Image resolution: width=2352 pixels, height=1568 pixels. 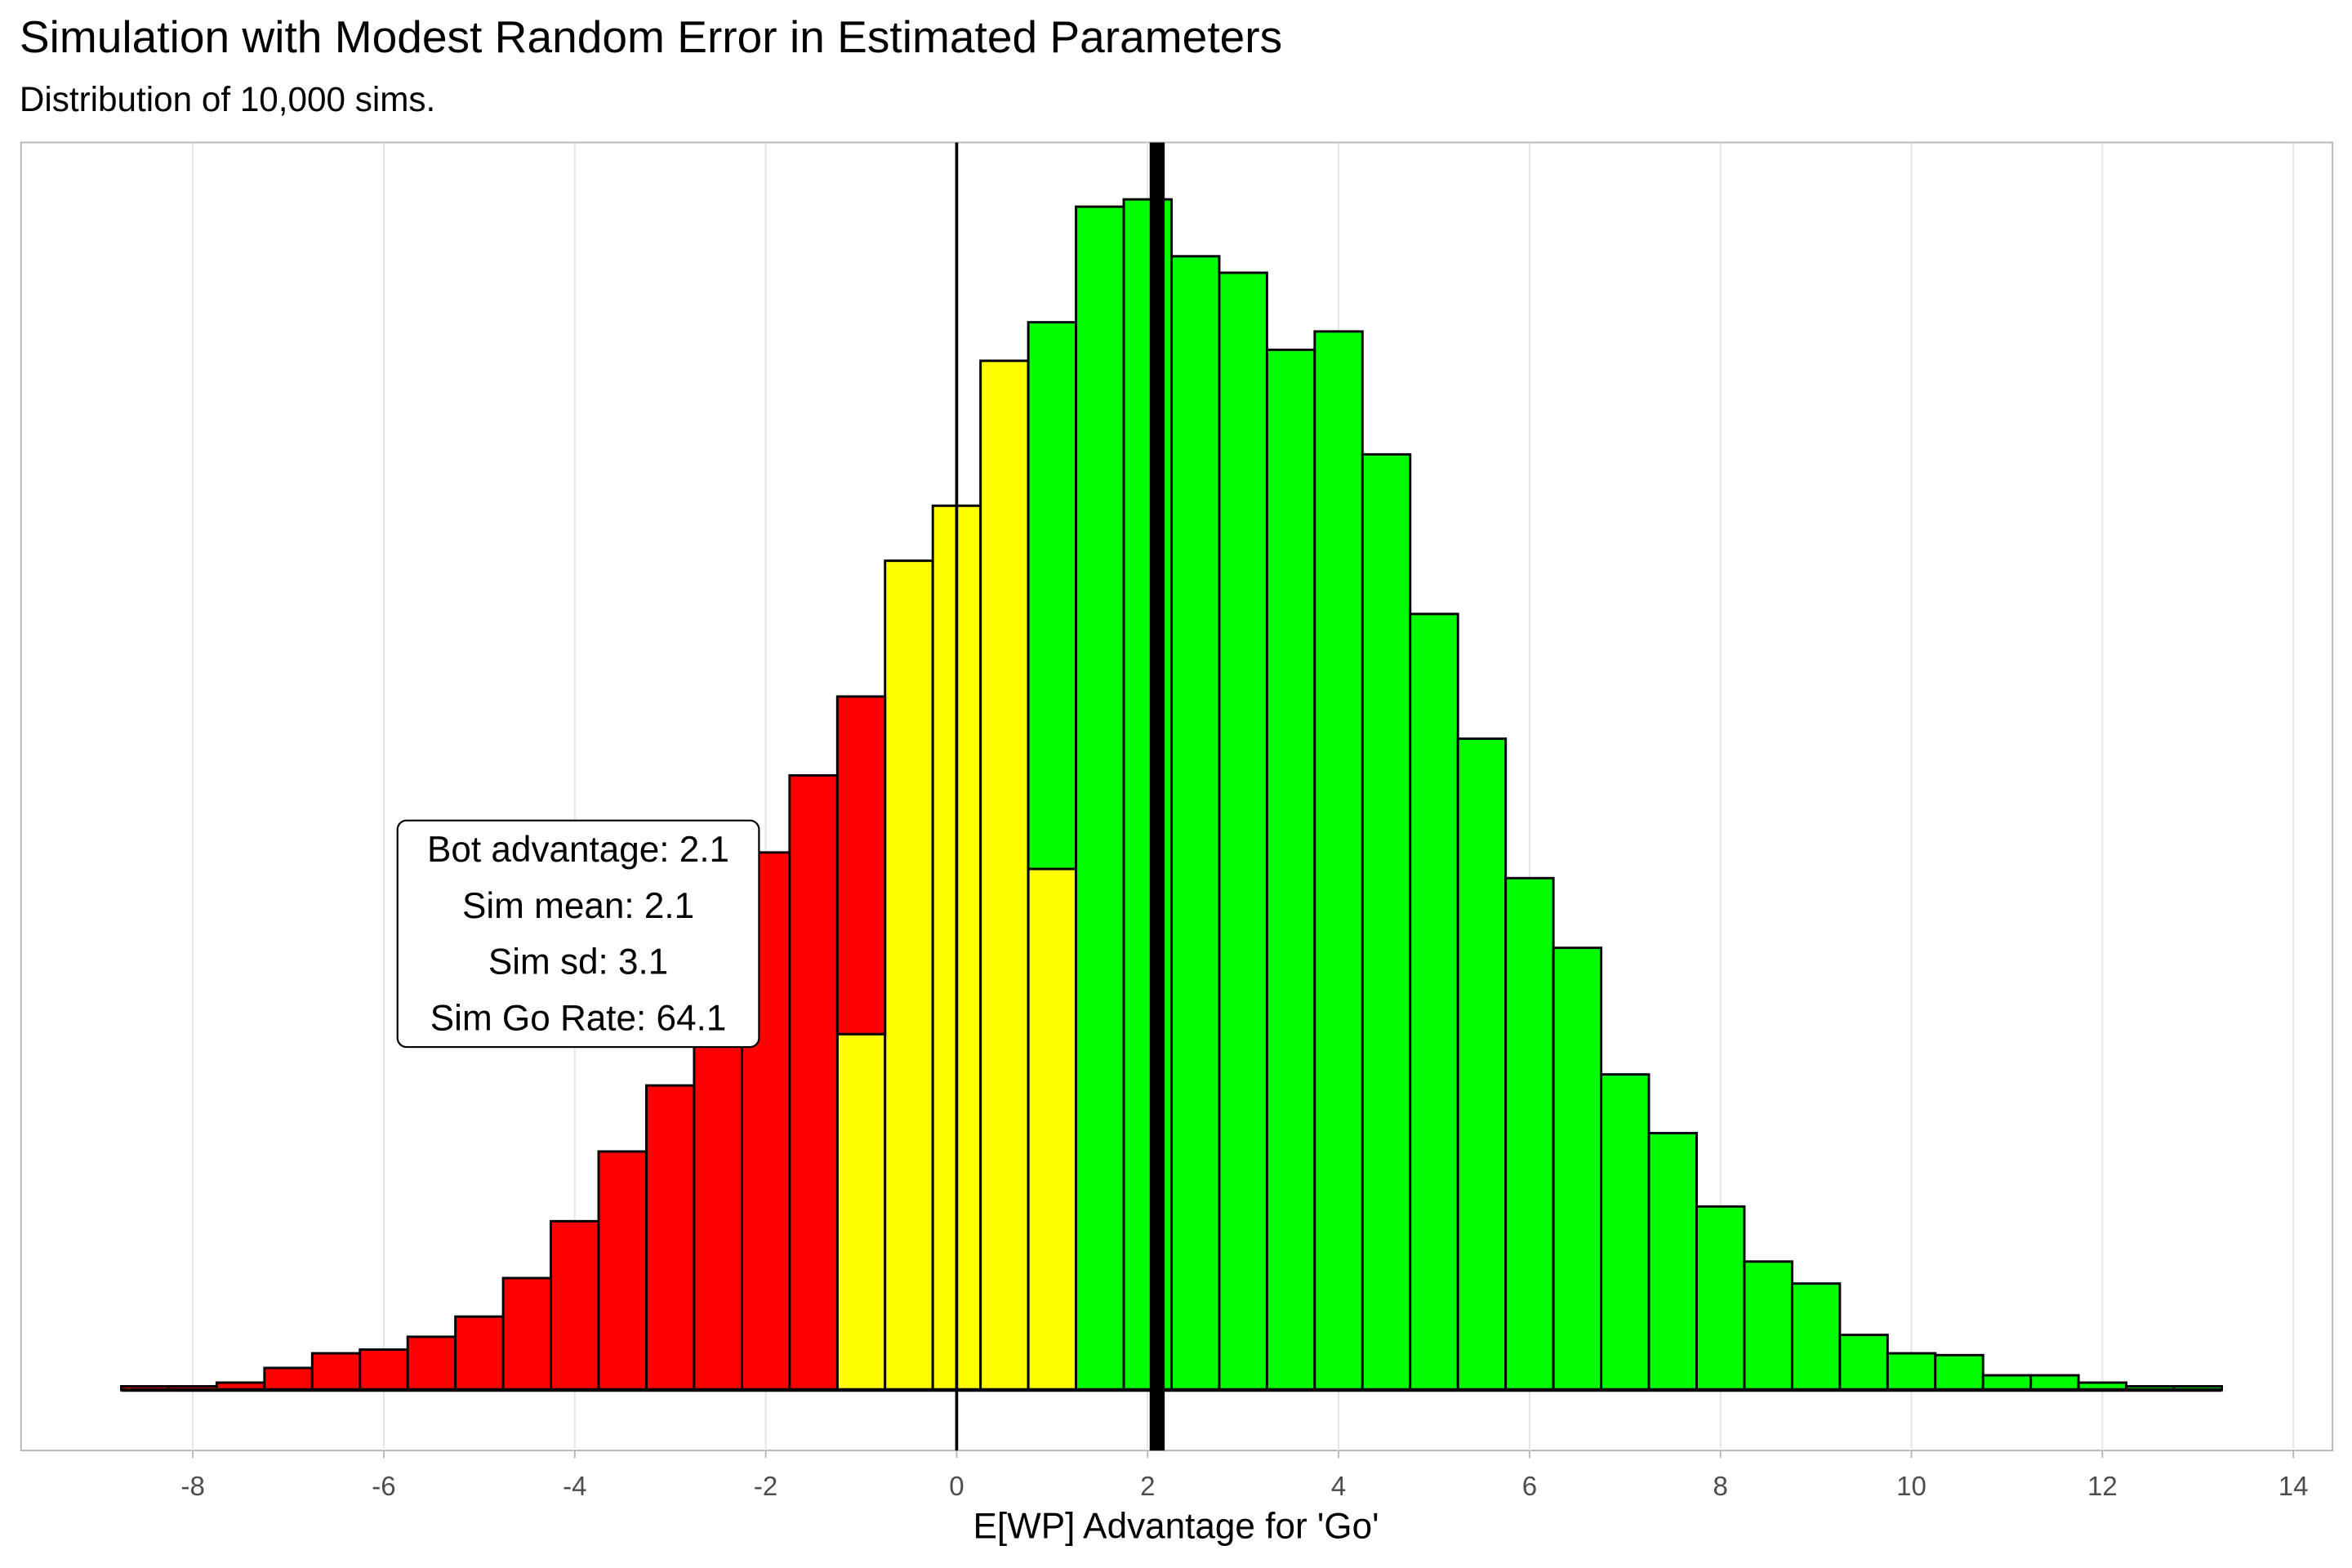 What do you see at coordinates (1720, 1487) in the screenshot?
I see `x-tick-label: 8` at bounding box center [1720, 1487].